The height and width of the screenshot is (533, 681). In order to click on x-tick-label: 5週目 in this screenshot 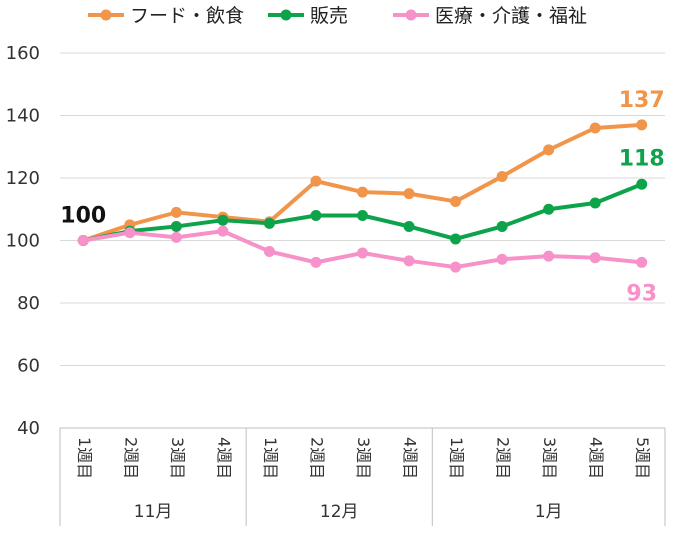, I will do `click(642, 458)`.